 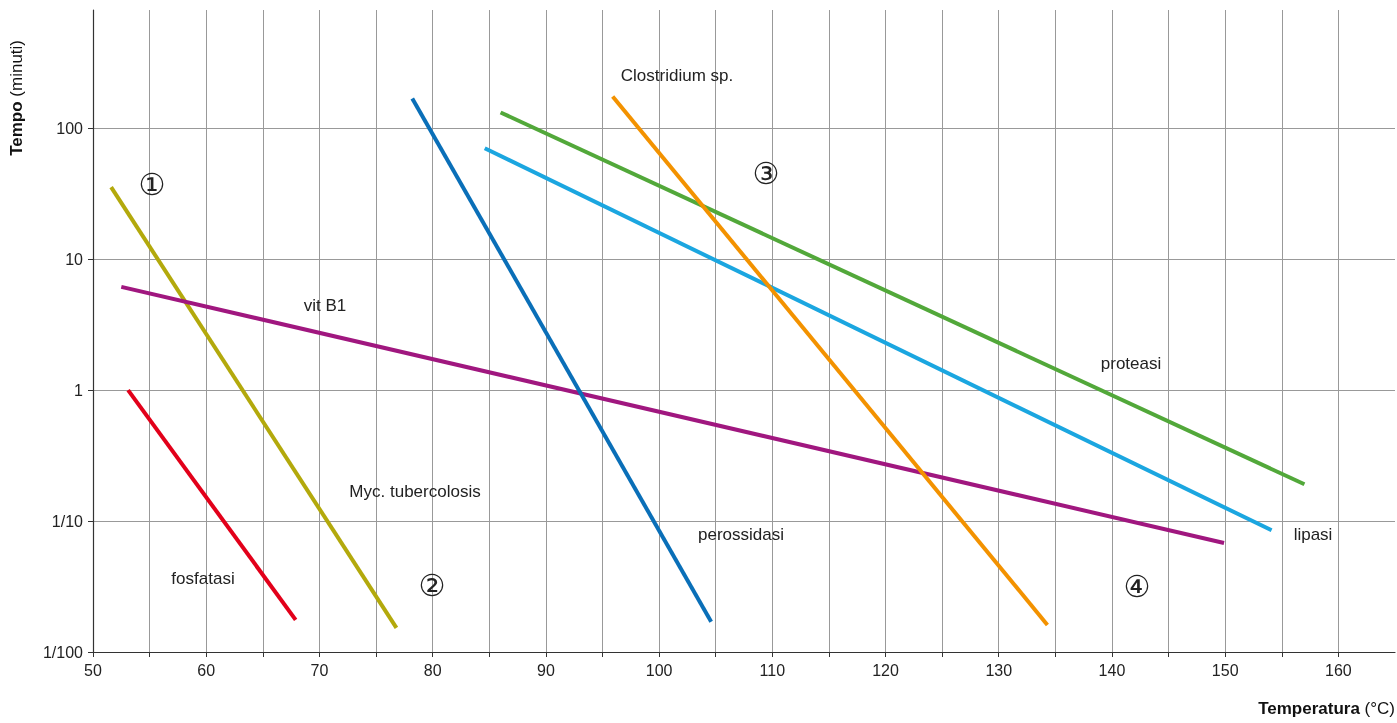 I want to click on x-tick-label: 100, so click(x=659, y=670).